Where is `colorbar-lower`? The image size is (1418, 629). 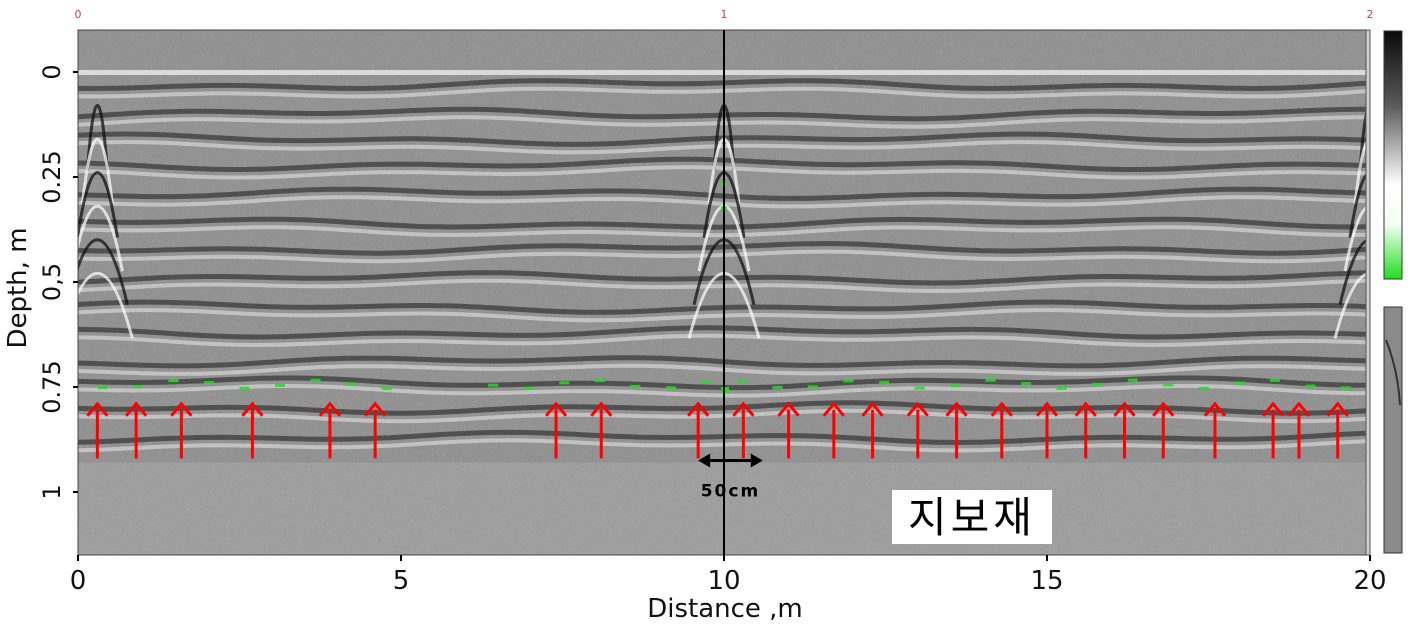
colorbar-lower is located at coordinates (1393, 430).